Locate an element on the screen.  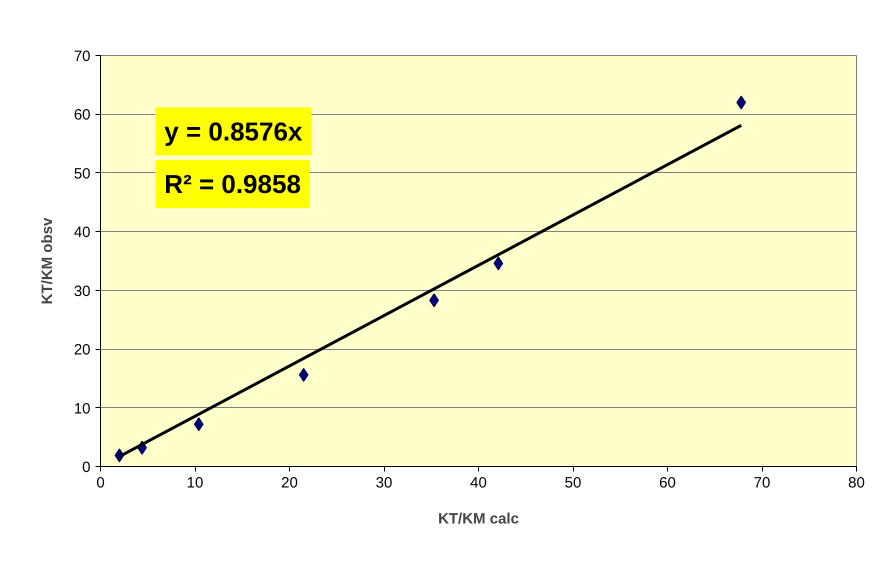
x-tick-label: 70 is located at coordinates (762, 483).